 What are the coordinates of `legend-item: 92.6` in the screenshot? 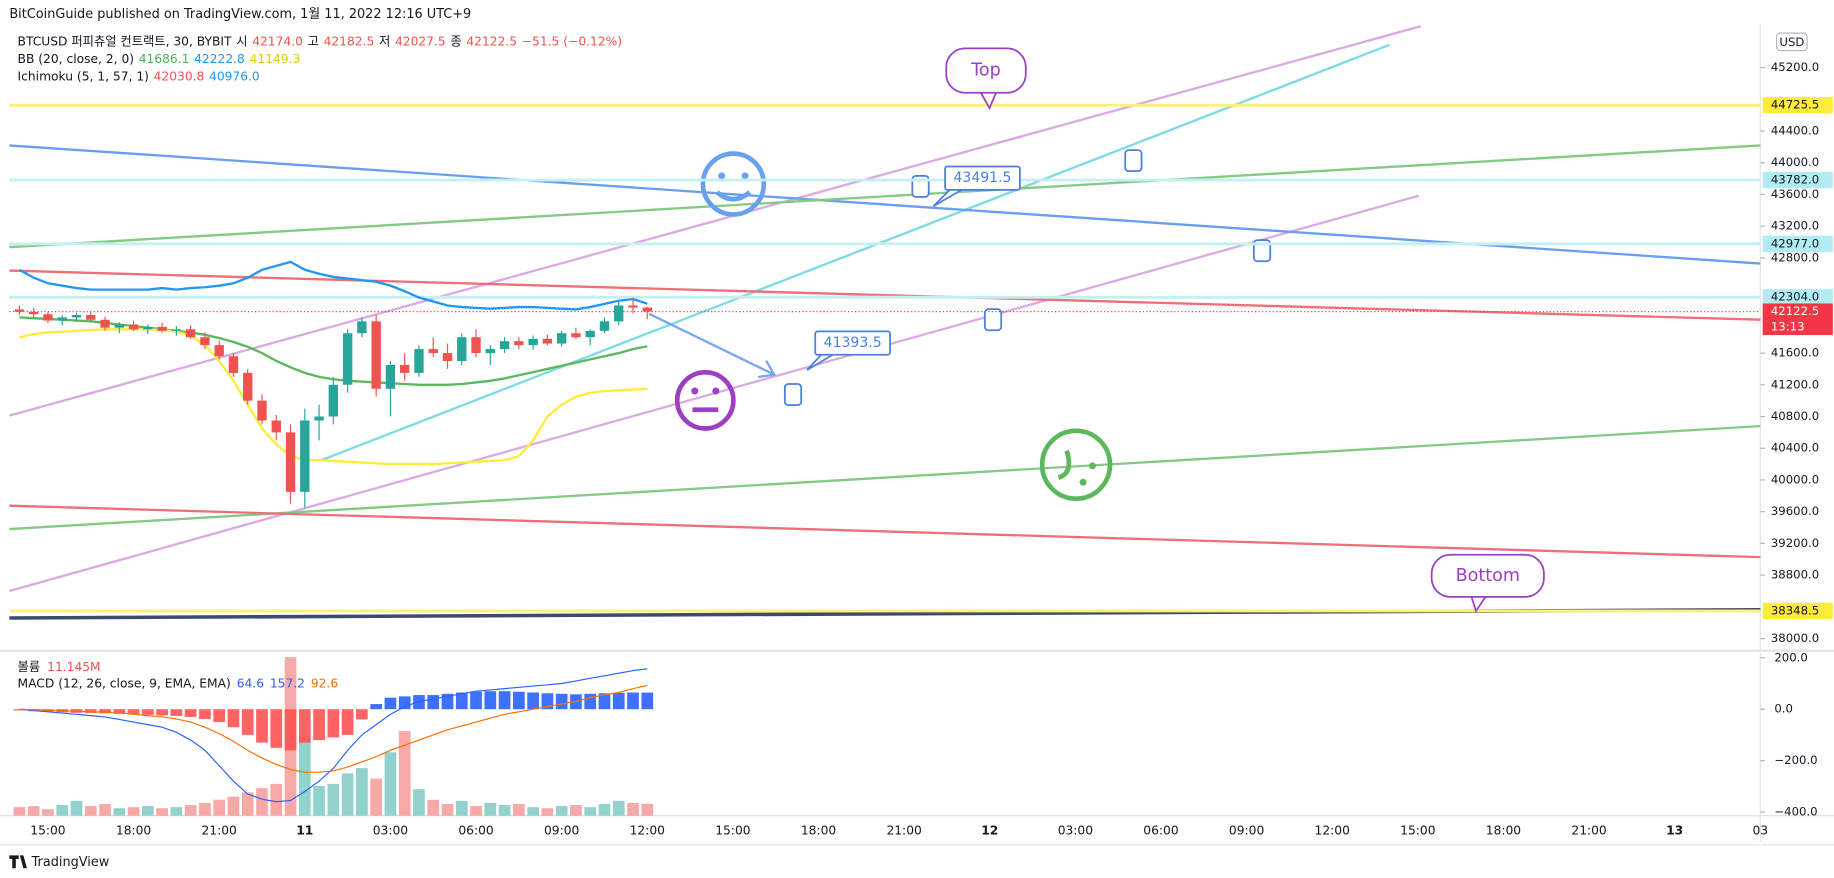 It's located at (325, 683).